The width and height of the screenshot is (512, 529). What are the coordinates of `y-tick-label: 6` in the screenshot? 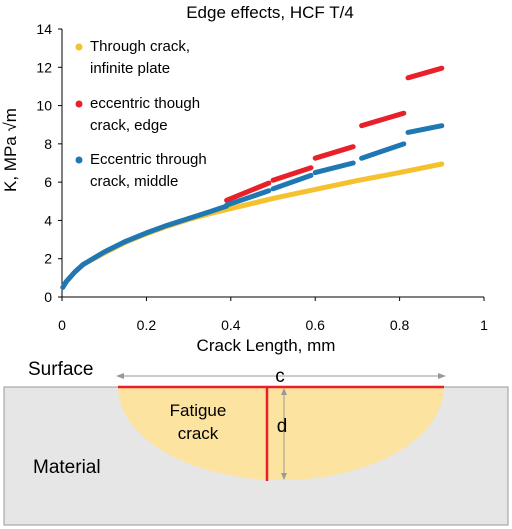 It's located at (48, 182).